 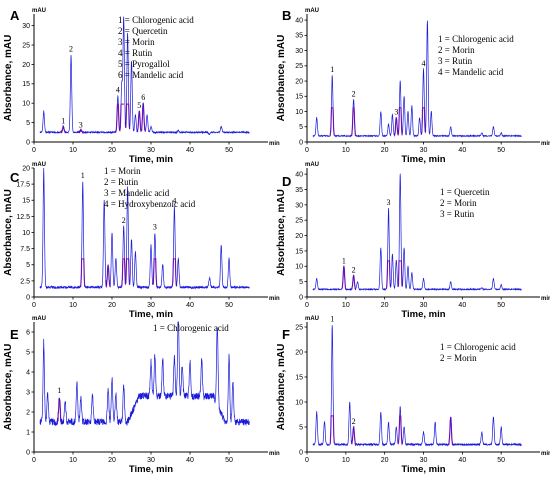 What do you see at coordinates (23, 185) in the screenshot?
I see `y-tick-label: 17.5` at bounding box center [23, 185].